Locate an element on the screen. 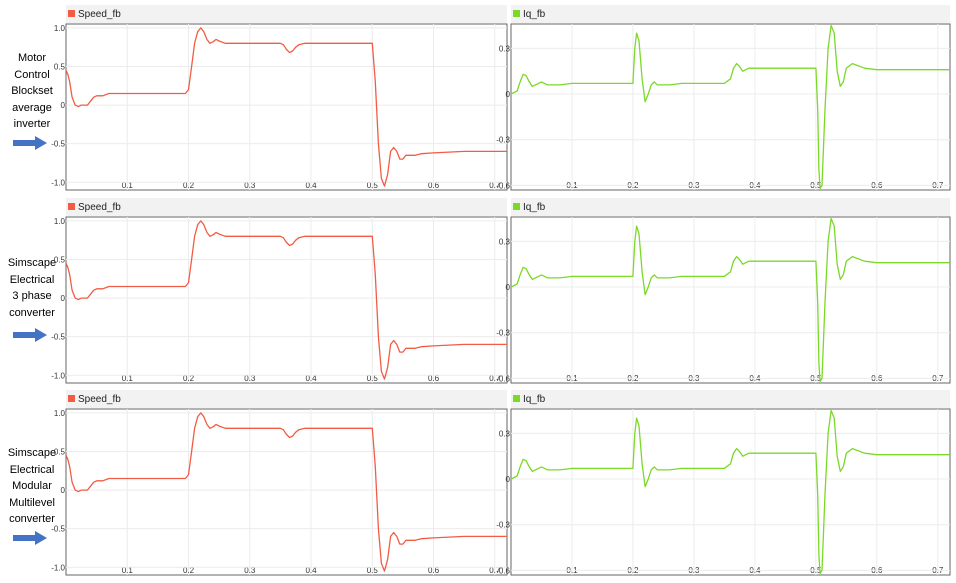  row-label-1: Motor Control Blockset average inverter is located at coordinates (32, 91).